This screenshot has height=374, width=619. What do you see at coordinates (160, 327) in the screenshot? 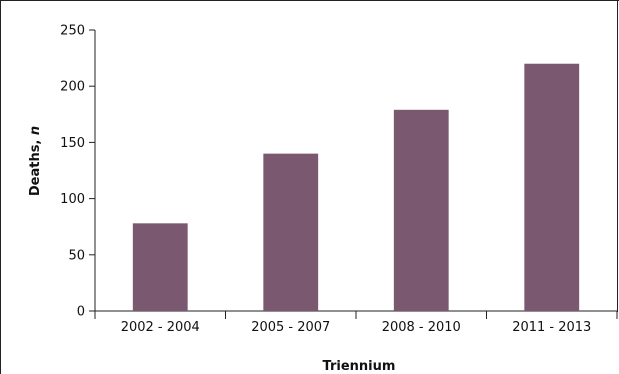
I see `x-tick-label-0: 2002 - 2004` at bounding box center [160, 327].